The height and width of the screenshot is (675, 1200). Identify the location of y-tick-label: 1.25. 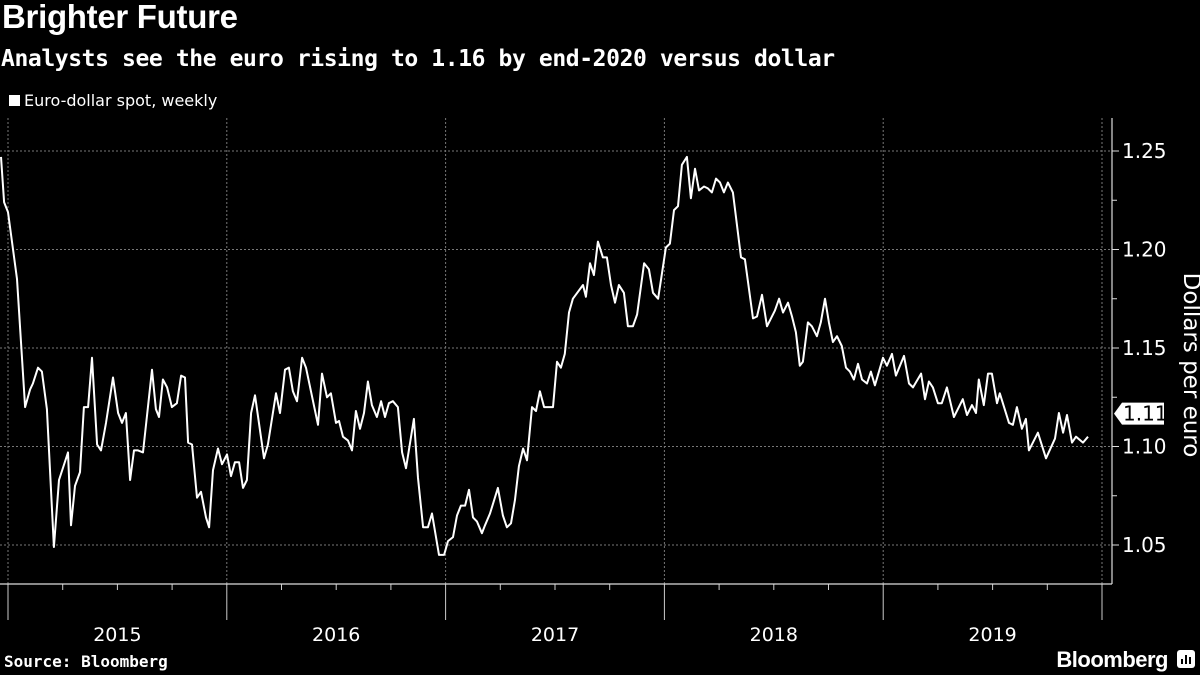
(1144, 151).